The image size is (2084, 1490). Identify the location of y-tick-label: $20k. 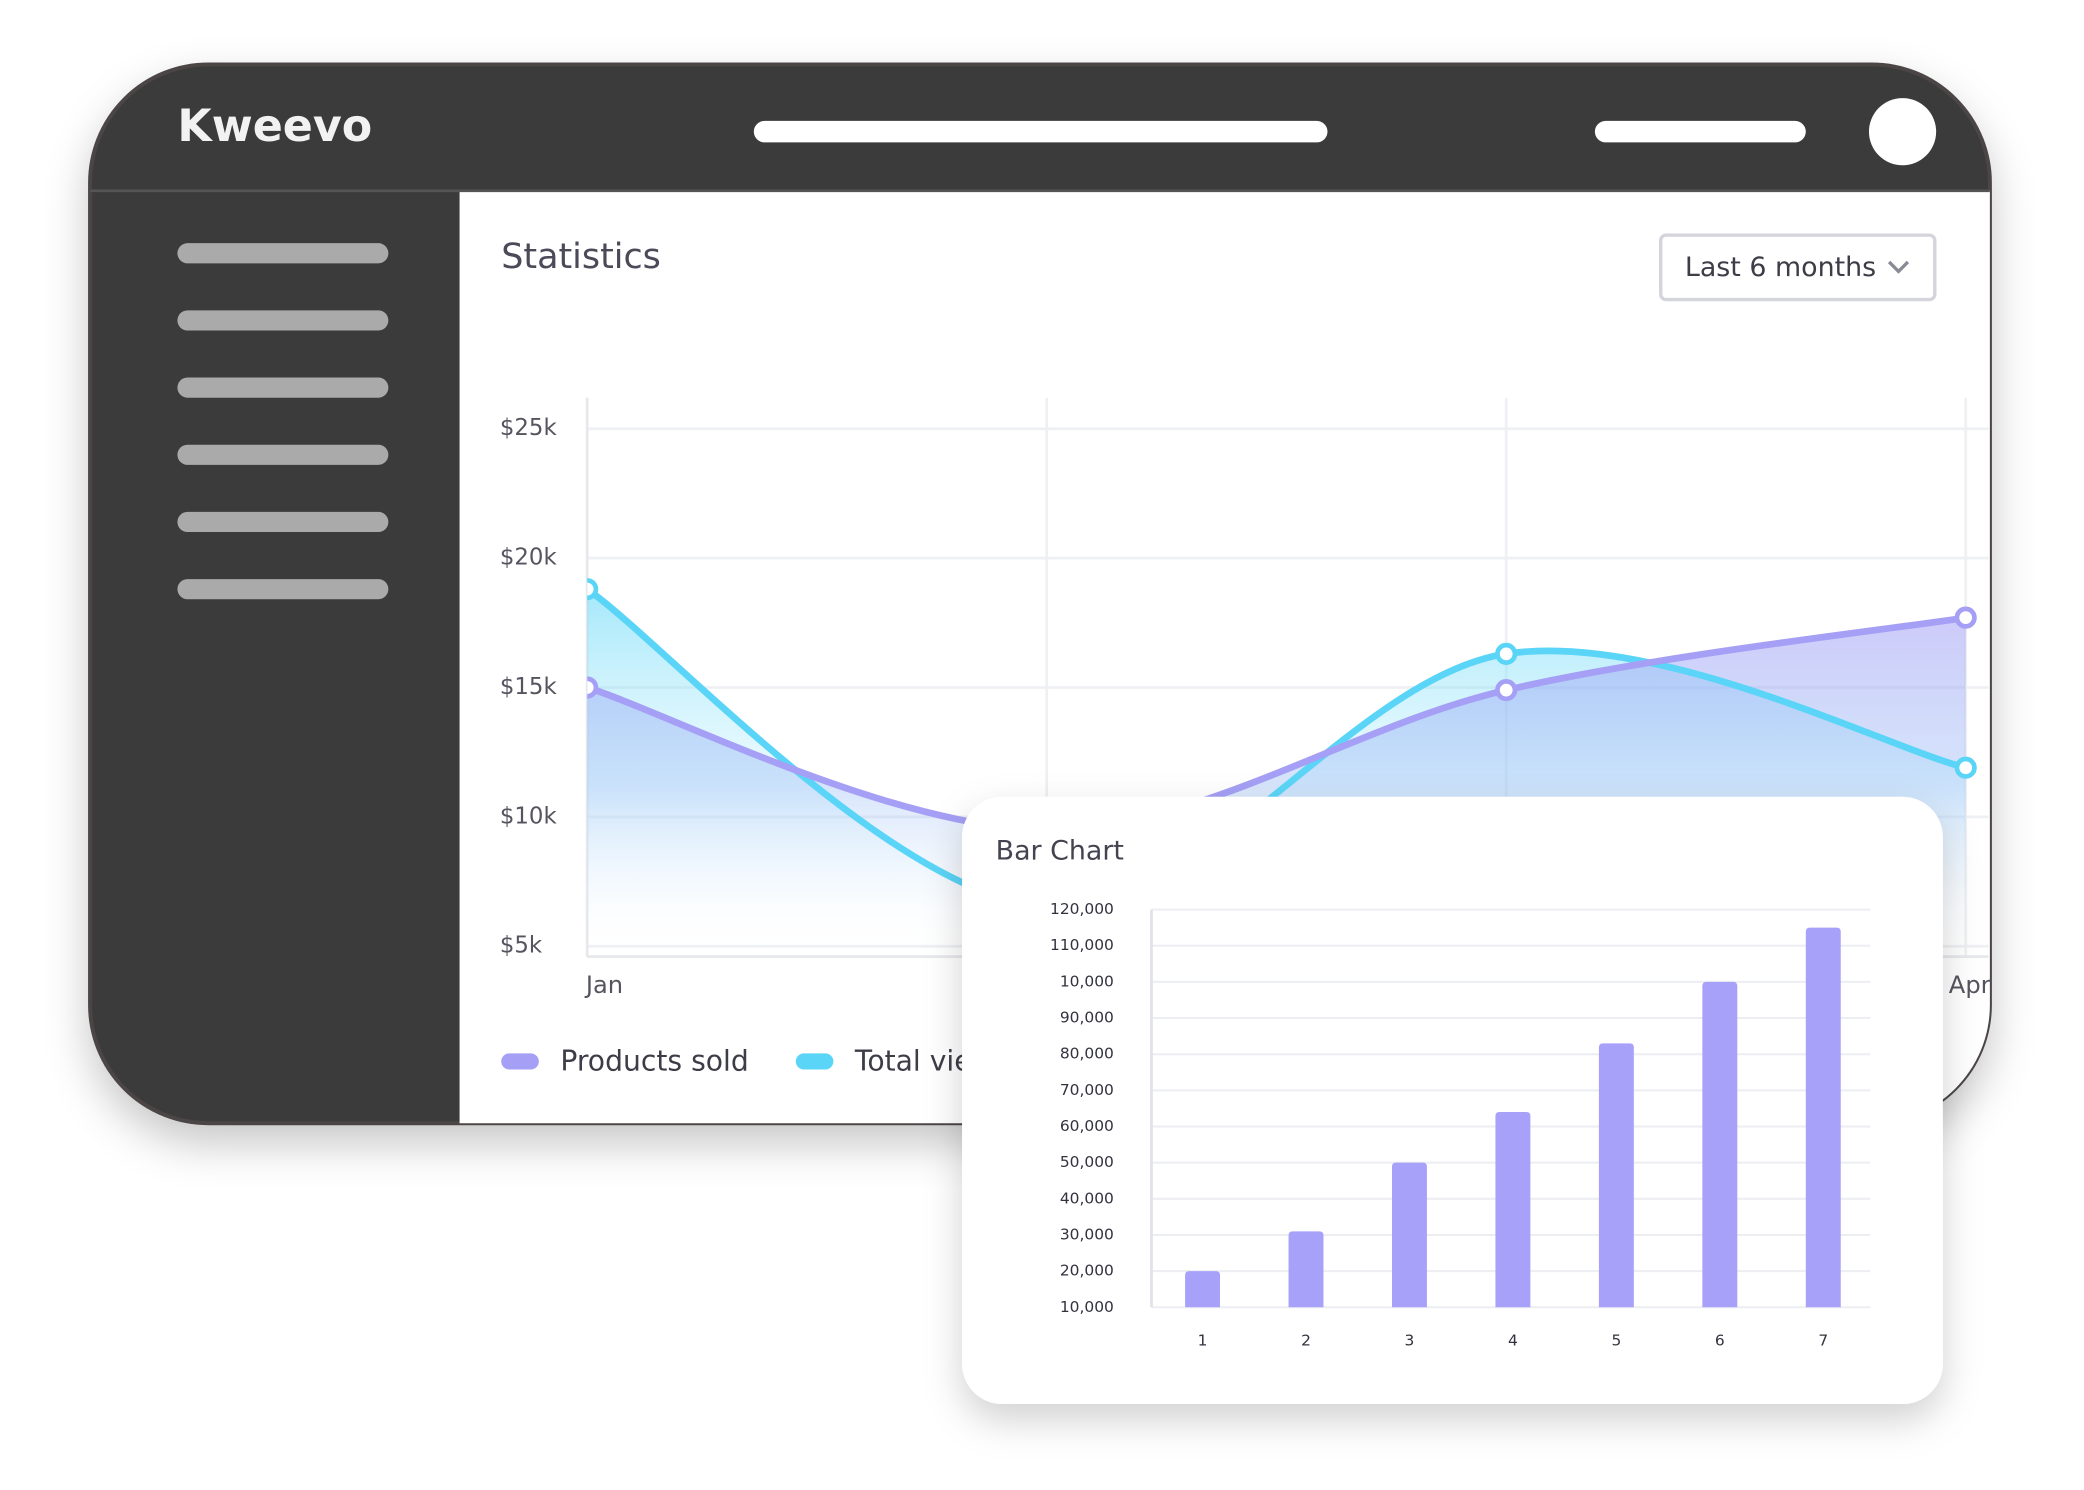
(529, 558).